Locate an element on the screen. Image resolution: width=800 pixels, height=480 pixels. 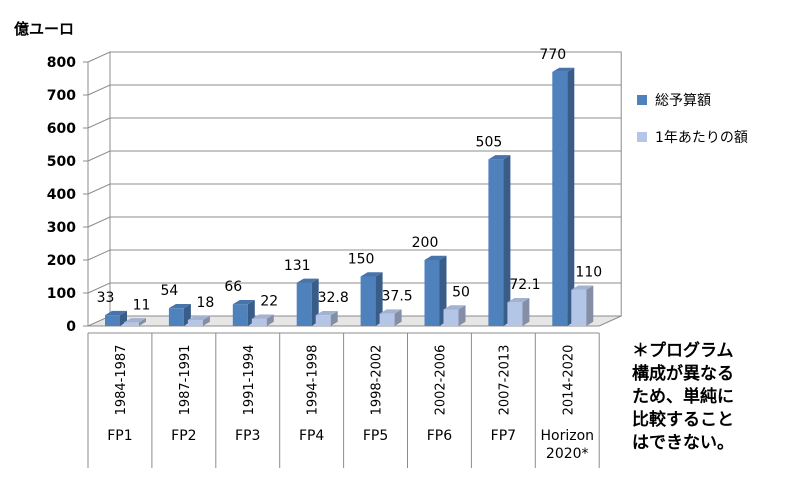
y-tick-label: 500 is located at coordinates (61, 162).